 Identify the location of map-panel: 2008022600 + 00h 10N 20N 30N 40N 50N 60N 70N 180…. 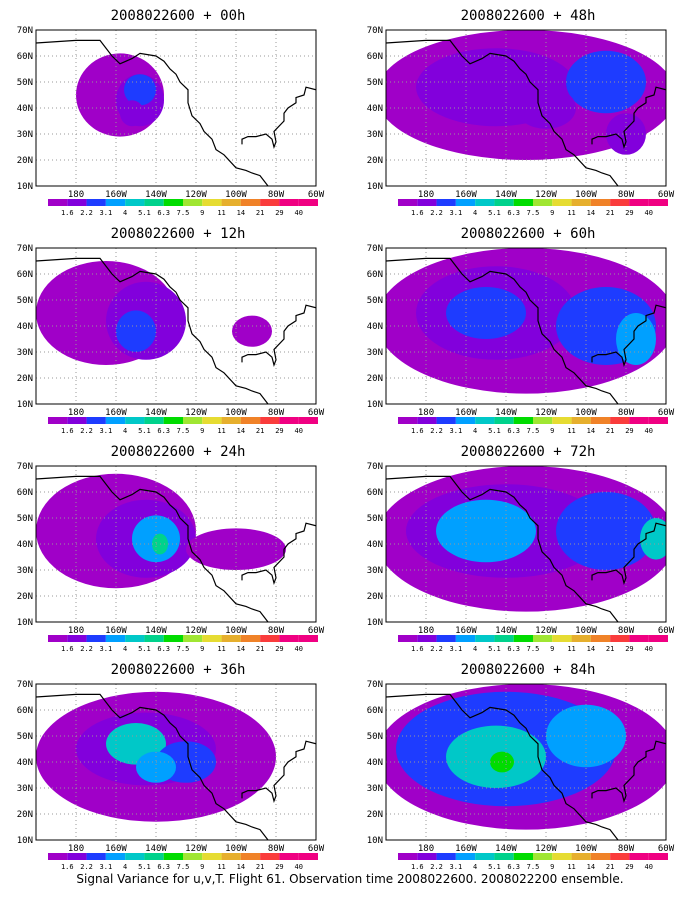
(172, 112).